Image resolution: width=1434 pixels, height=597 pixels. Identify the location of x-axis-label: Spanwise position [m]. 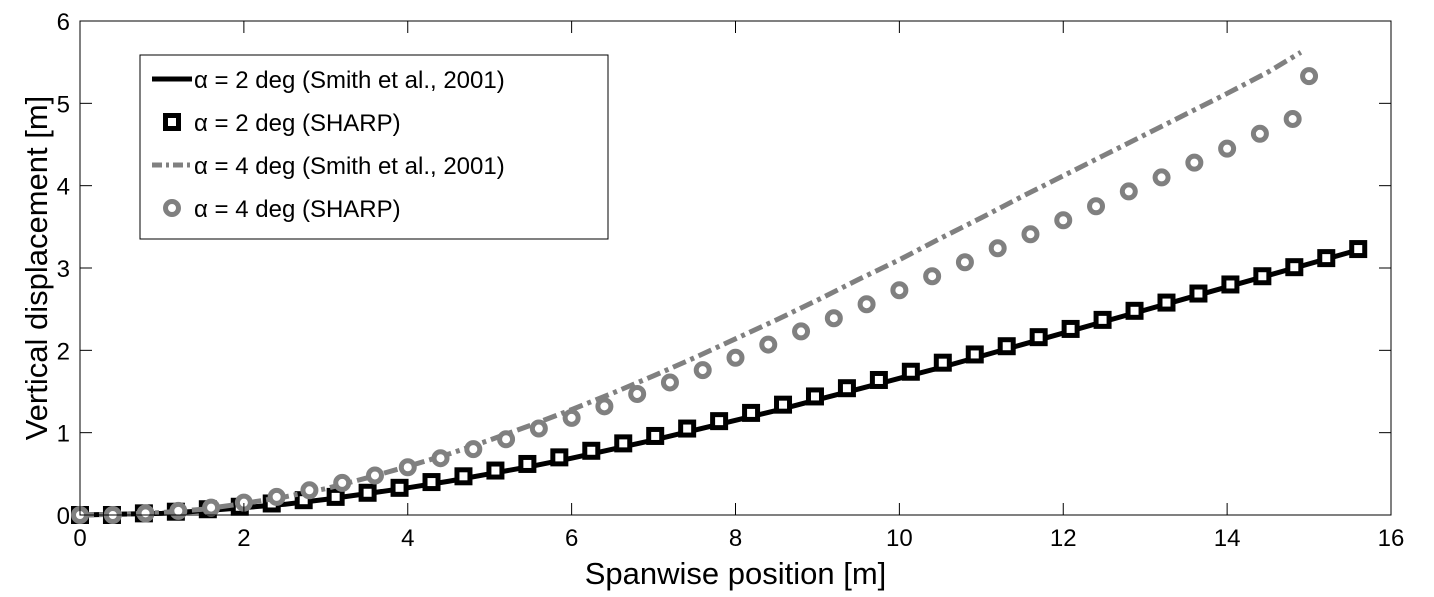
(736, 573).